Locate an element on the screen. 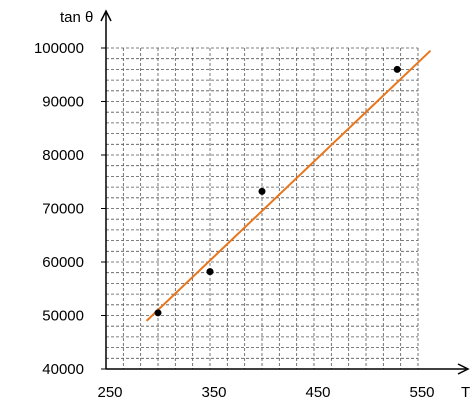  y-axis-arrow is located at coordinates (106, 15).